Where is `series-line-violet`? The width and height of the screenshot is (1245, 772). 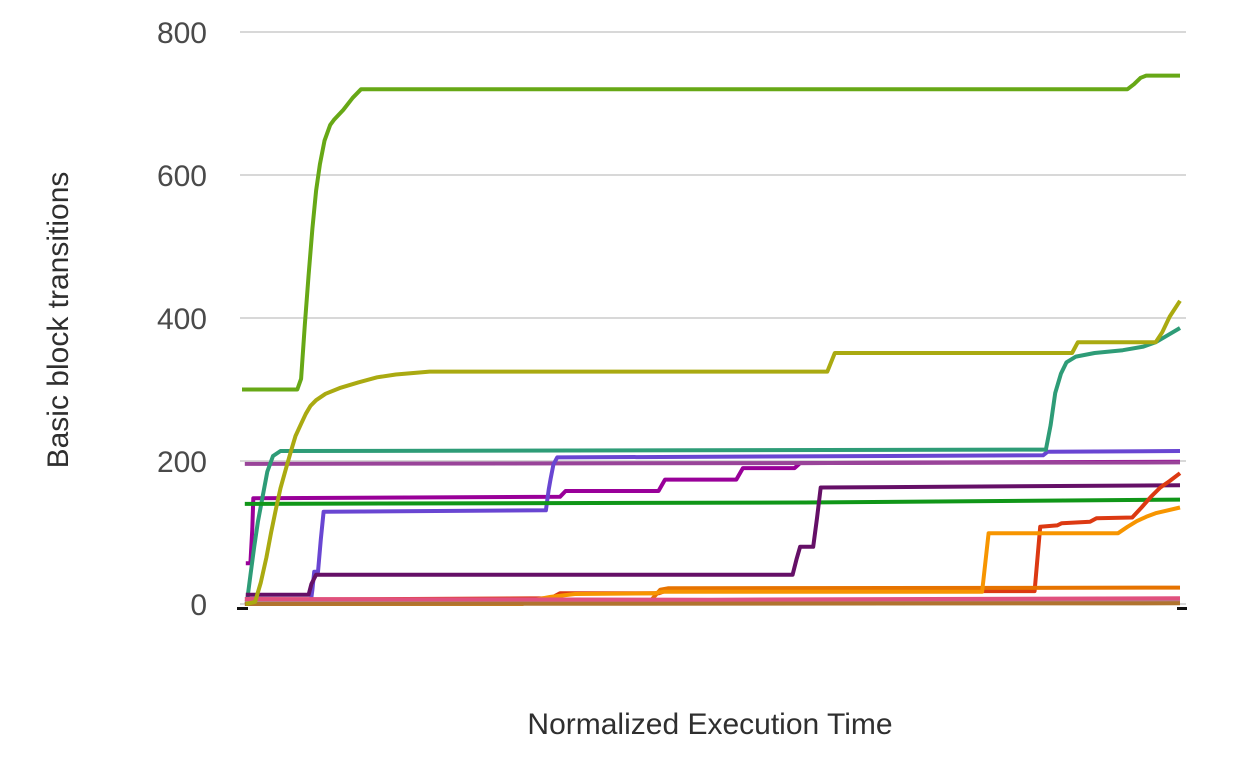 series-line-violet is located at coordinates (744, 527).